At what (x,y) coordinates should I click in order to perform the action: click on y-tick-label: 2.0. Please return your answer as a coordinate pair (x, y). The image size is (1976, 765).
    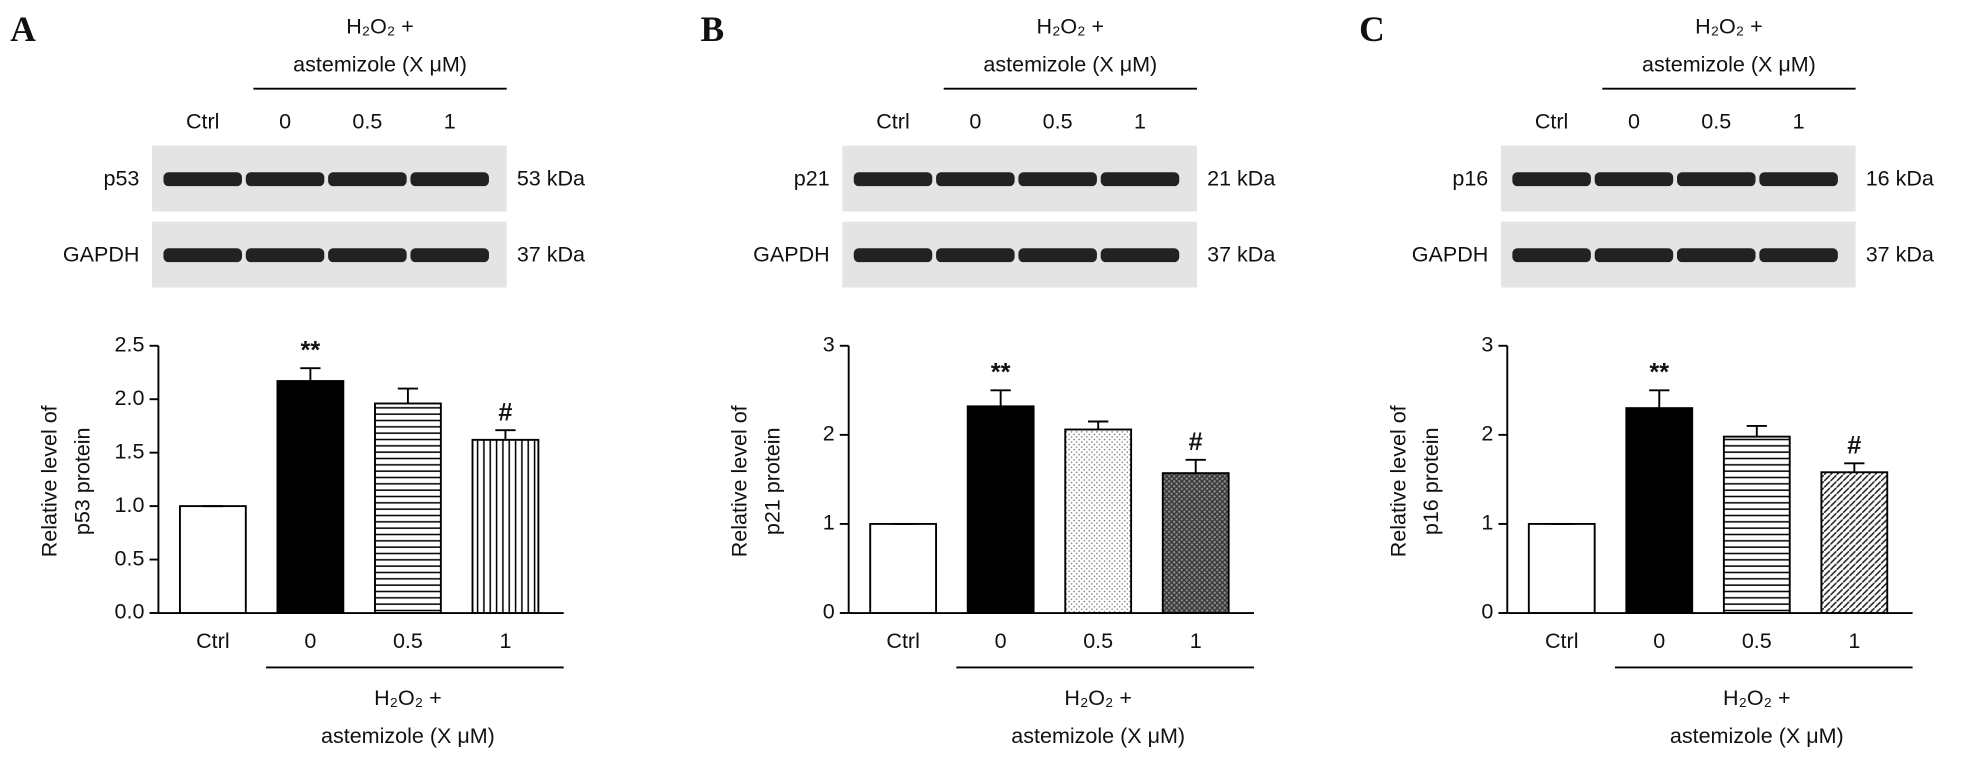
    Looking at the image, I should click on (130, 398).